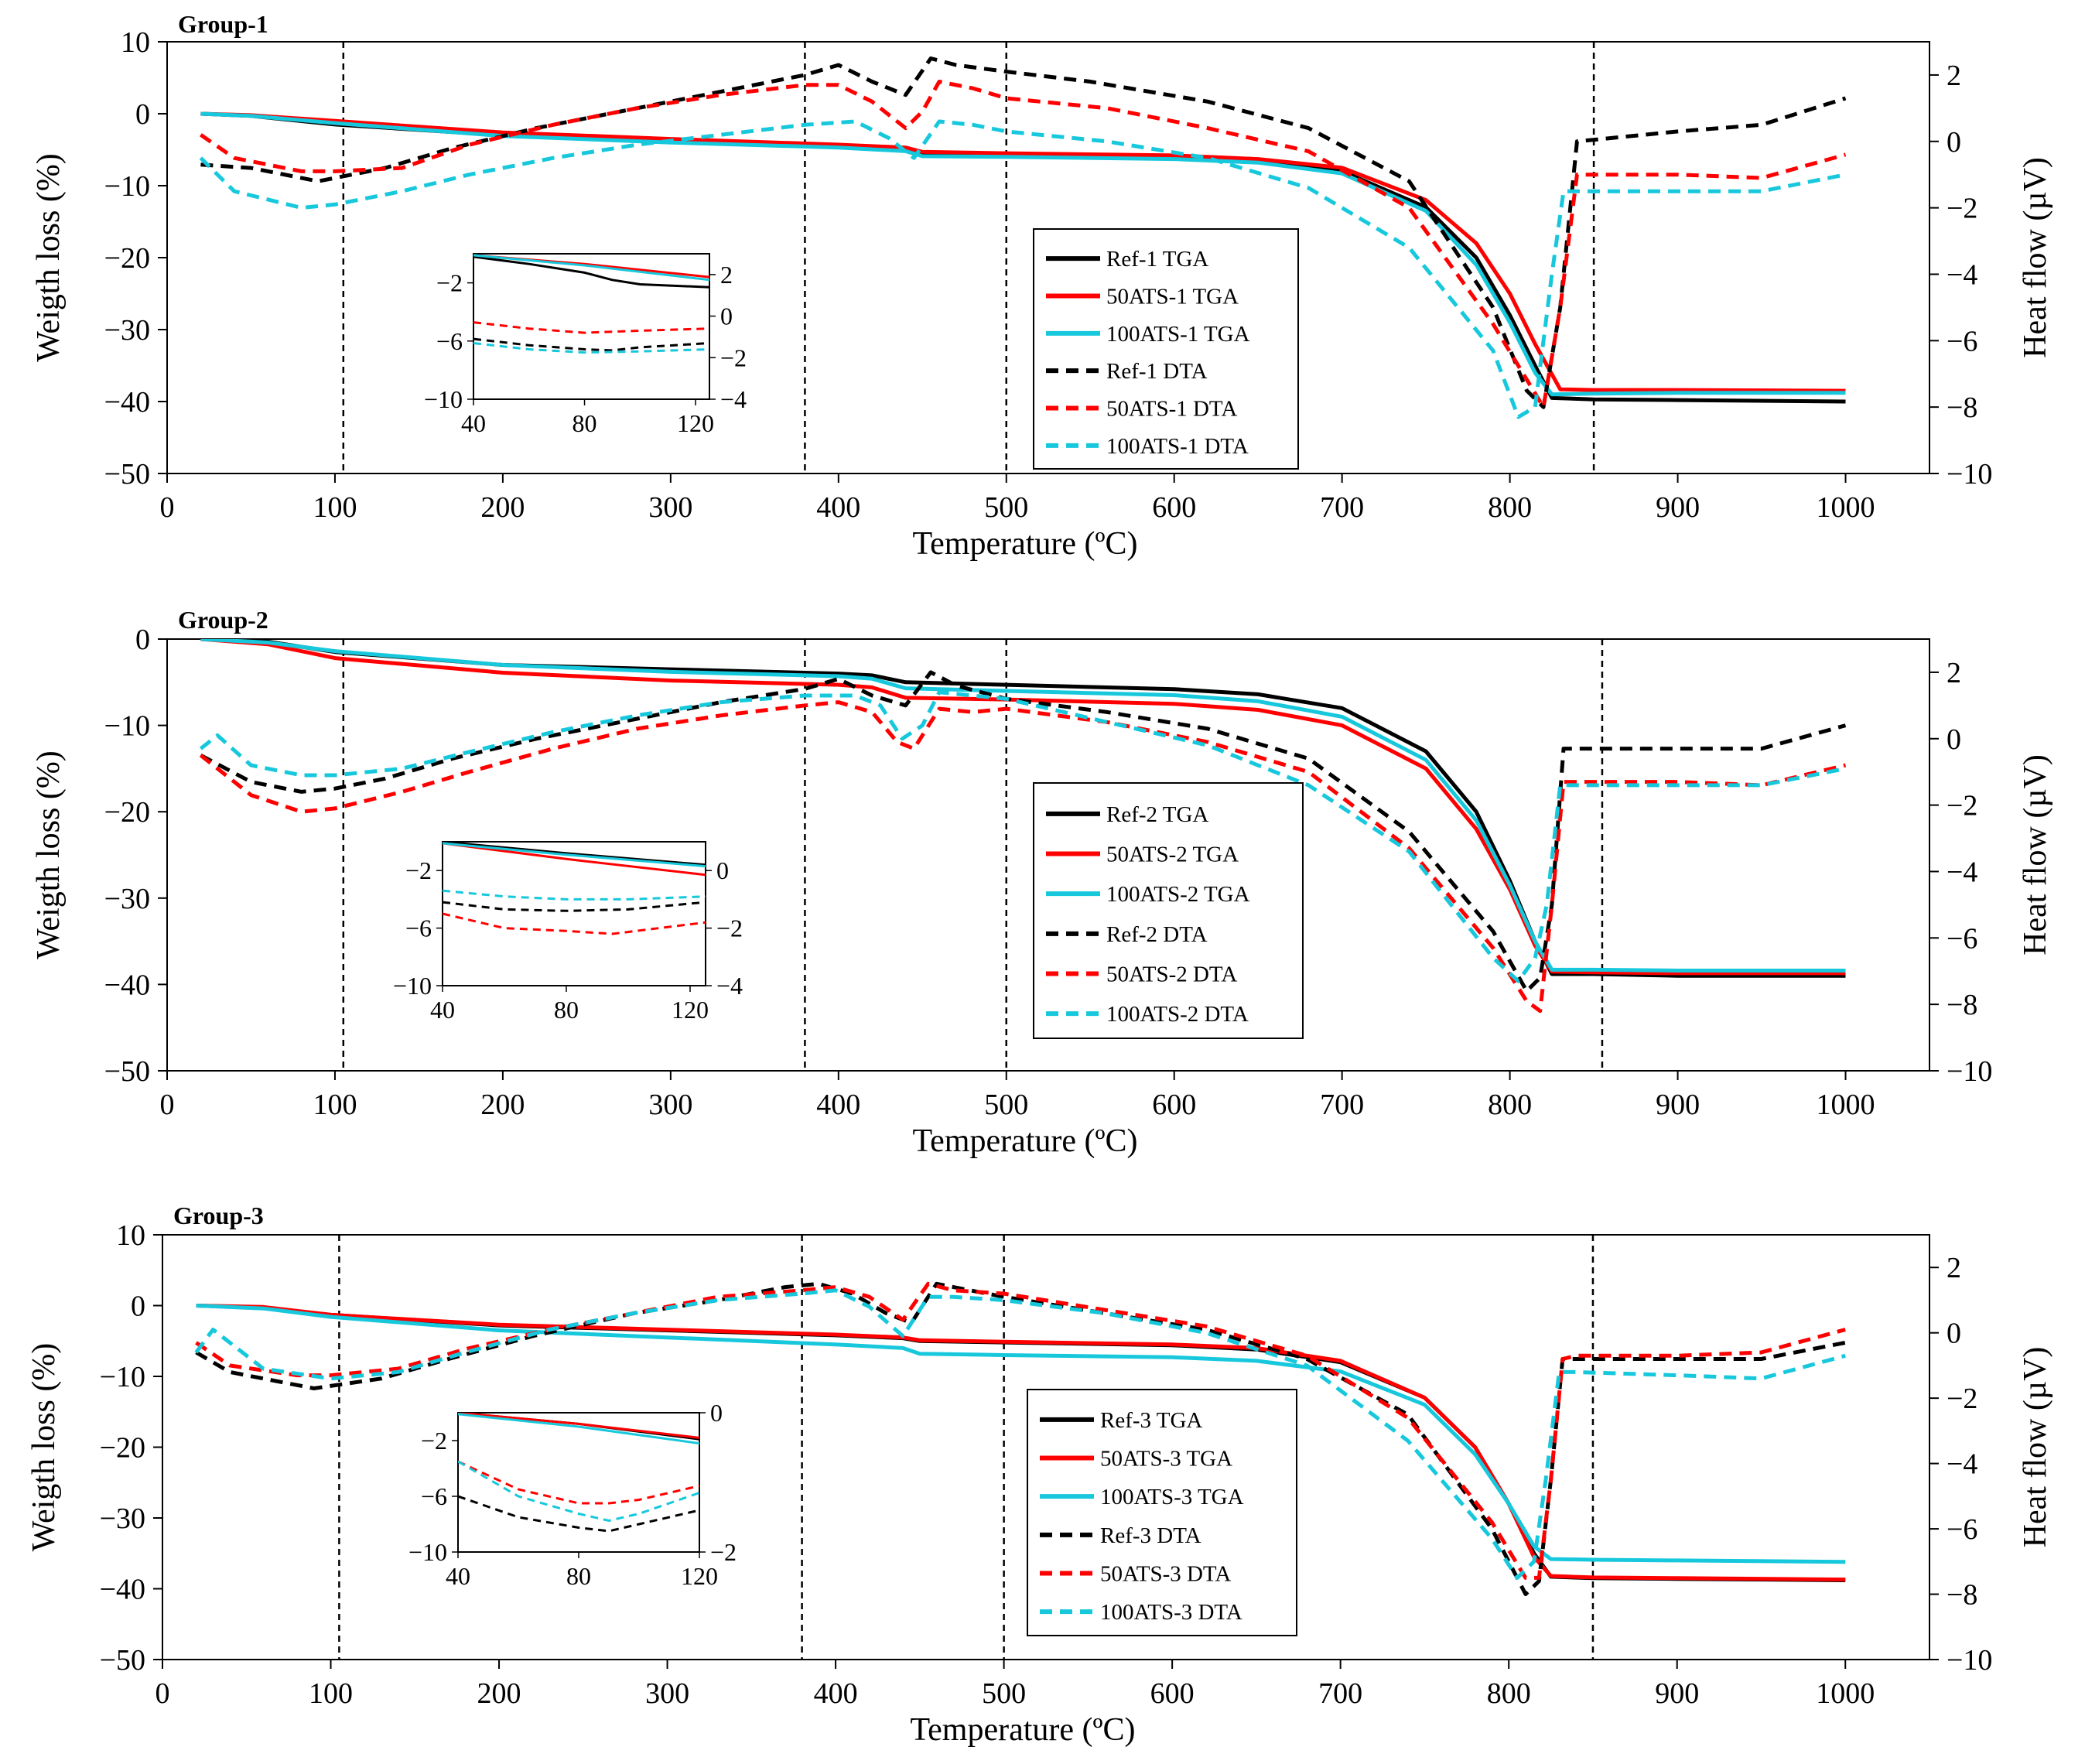 The image size is (2085, 1764). What do you see at coordinates (1024, 1141) in the screenshot?
I see `x-axis-label: Temperature (ºC)` at bounding box center [1024, 1141].